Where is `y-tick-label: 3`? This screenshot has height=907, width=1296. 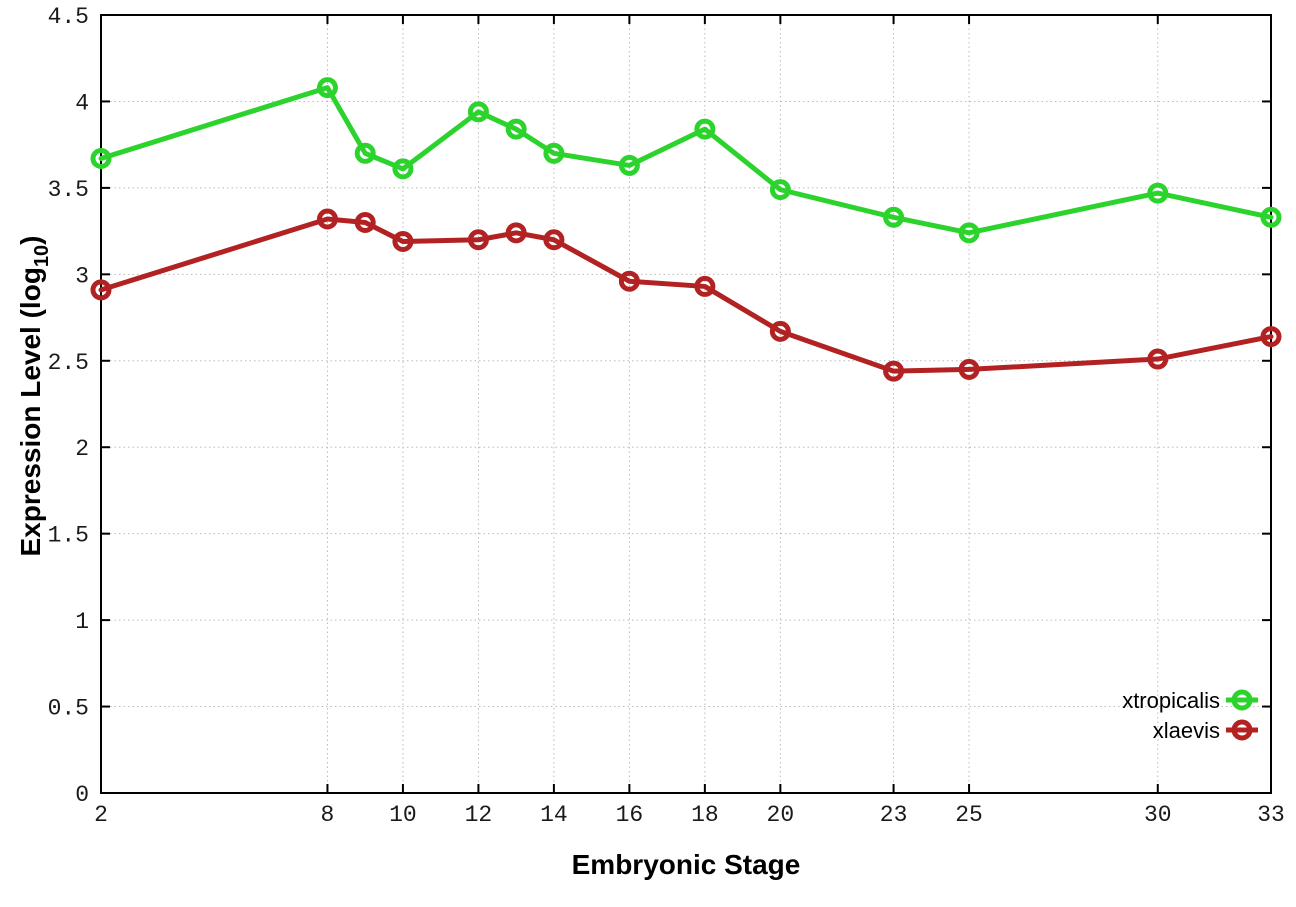
y-tick-label: 3 is located at coordinates (82, 276).